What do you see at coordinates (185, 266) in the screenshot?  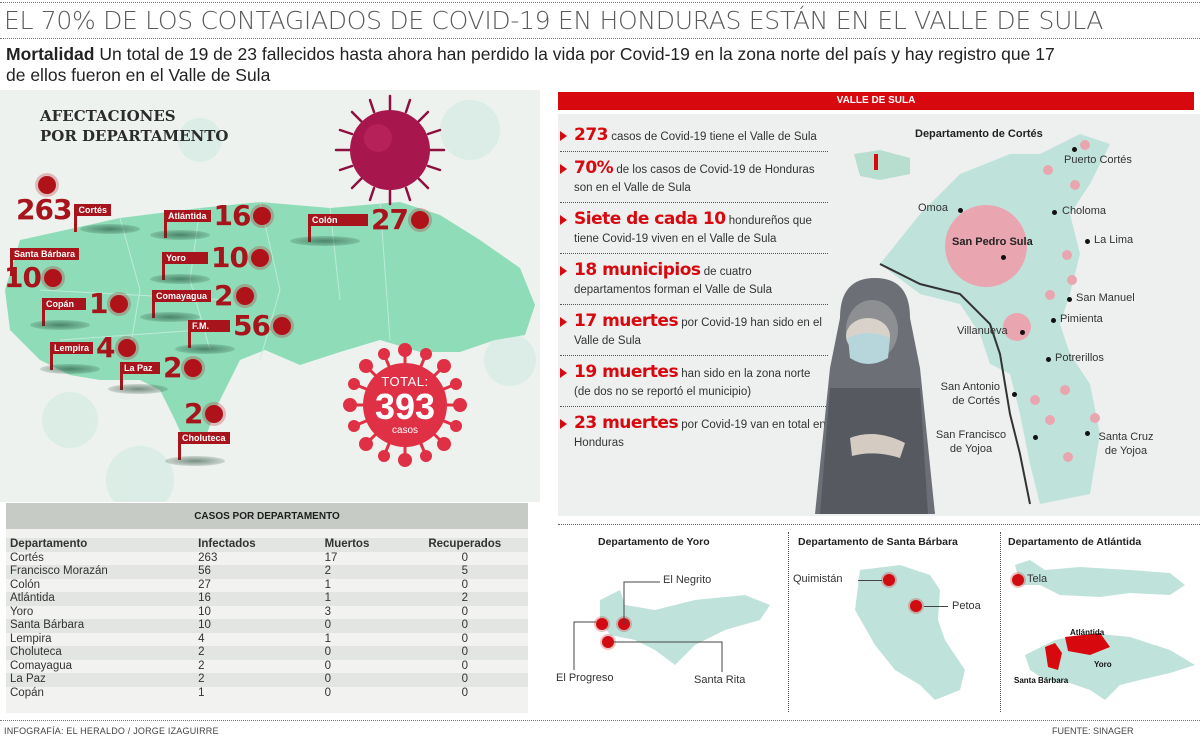 I see `dept-name: Yoro` at bounding box center [185, 266].